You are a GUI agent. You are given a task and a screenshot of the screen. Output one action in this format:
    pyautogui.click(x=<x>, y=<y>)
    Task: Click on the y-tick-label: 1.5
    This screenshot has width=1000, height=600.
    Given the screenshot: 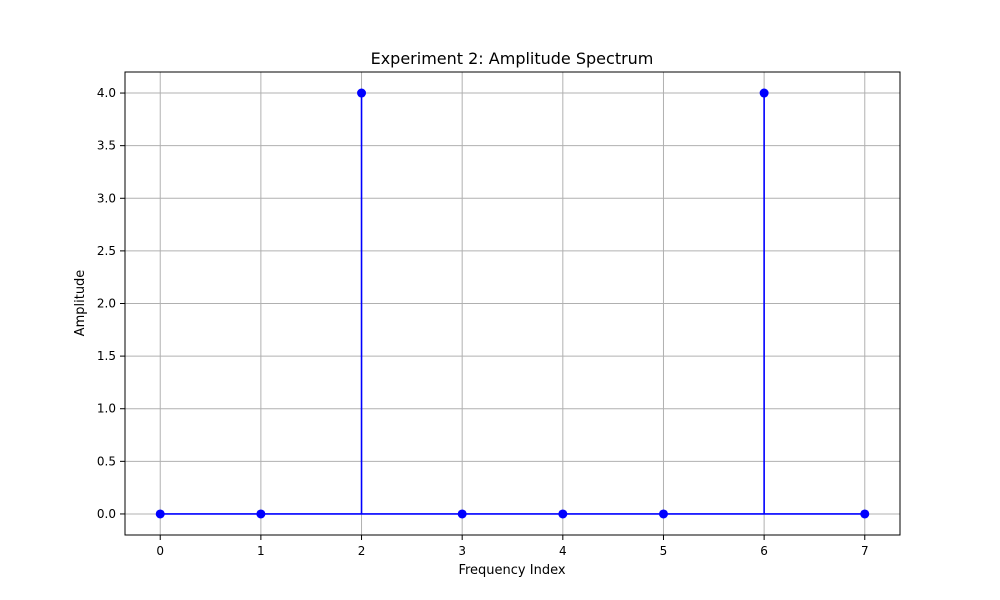 What is the action you would take?
    pyautogui.click(x=106, y=356)
    